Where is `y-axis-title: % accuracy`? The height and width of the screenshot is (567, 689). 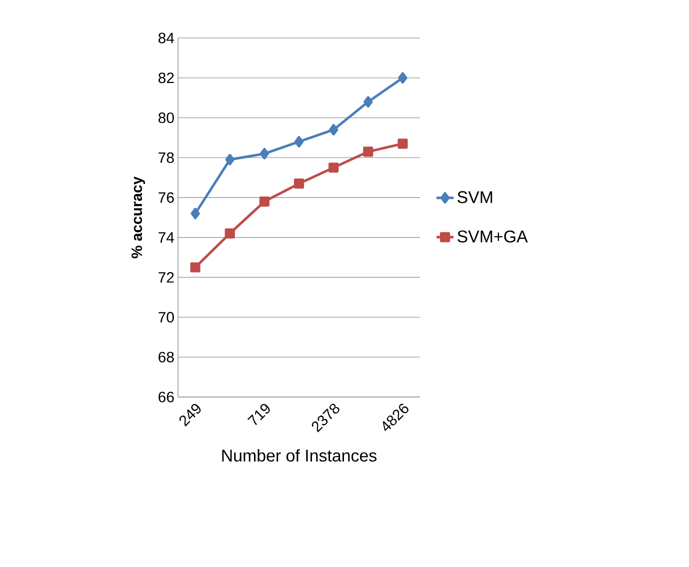 y-axis-title: % accuracy is located at coordinates (139, 217).